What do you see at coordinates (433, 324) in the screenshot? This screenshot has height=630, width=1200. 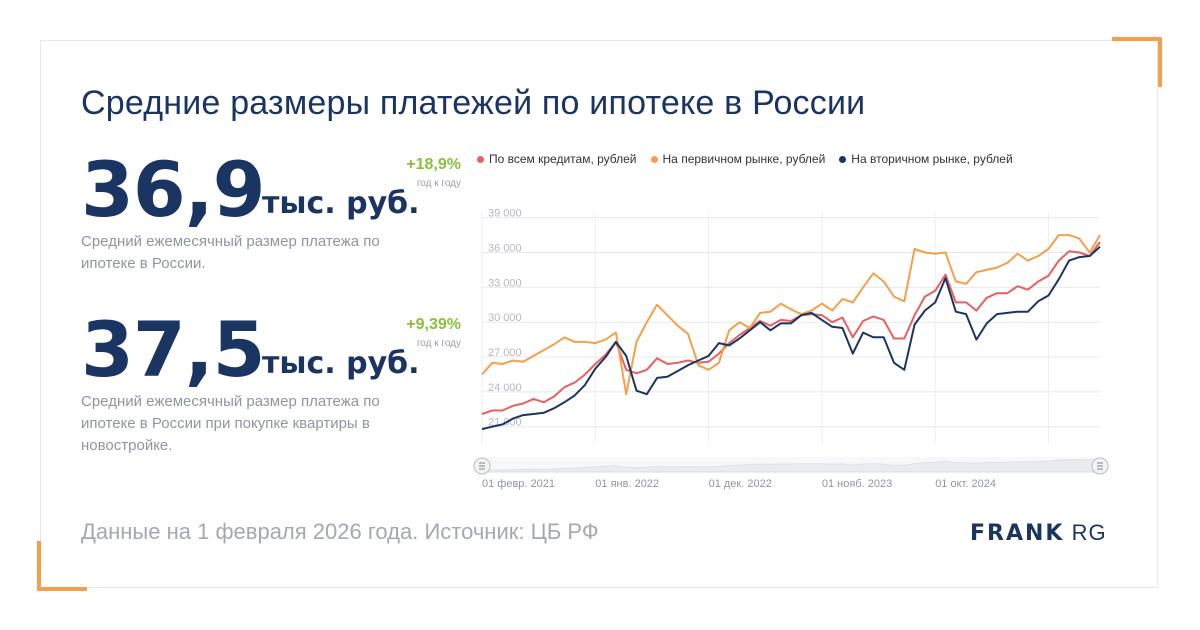 I see `stat-change: +9,39%` at bounding box center [433, 324].